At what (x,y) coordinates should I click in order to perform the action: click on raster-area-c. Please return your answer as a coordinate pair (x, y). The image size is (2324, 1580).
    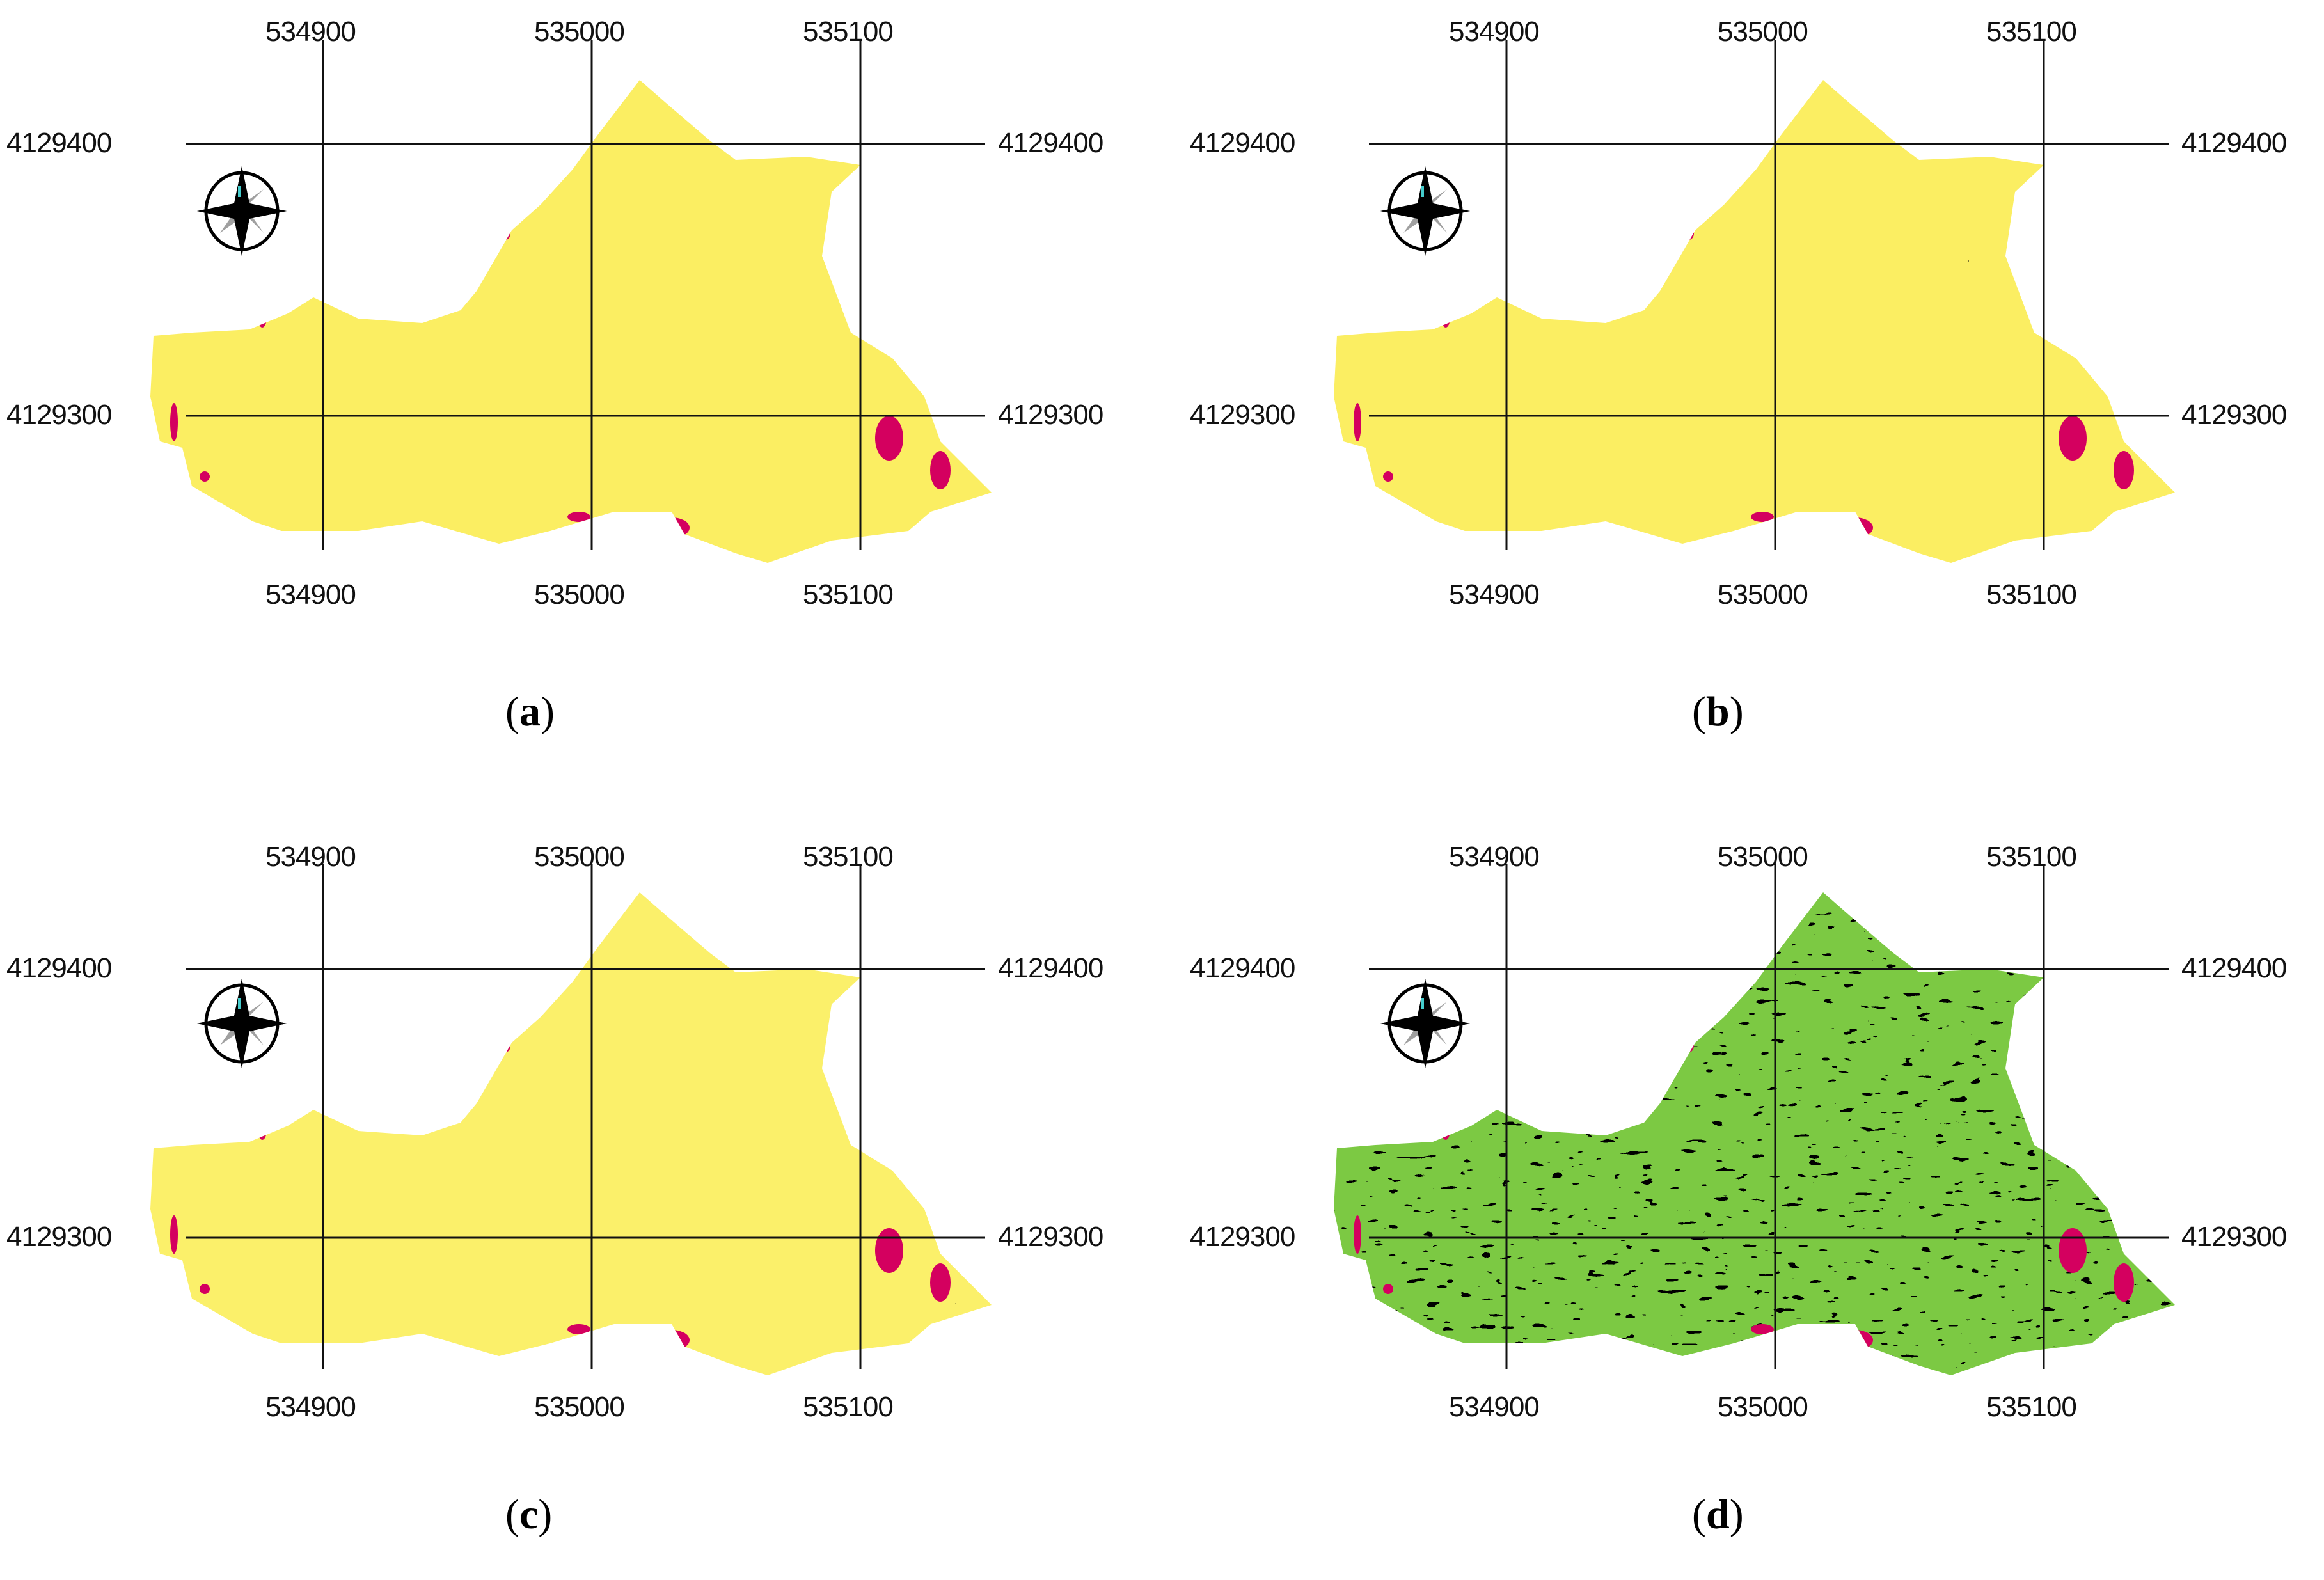
    Looking at the image, I should click on (571, 1133).